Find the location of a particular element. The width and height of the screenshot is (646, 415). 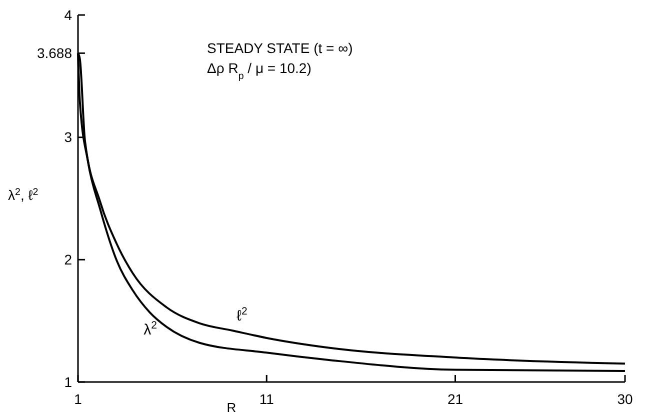

x-tick-label: 30 is located at coordinates (625, 399).